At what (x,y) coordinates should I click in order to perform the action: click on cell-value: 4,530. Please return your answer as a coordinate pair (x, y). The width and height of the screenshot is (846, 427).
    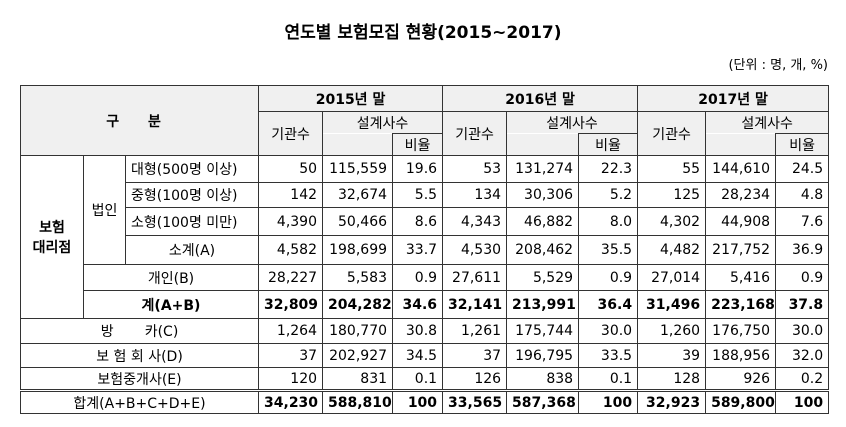
    Looking at the image, I should click on (475, 250).